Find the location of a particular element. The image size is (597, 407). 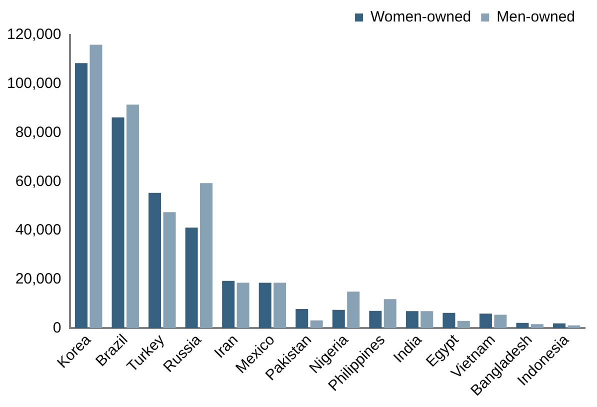

y-tick-label: 40,000 is located at coordinates (38, 230).